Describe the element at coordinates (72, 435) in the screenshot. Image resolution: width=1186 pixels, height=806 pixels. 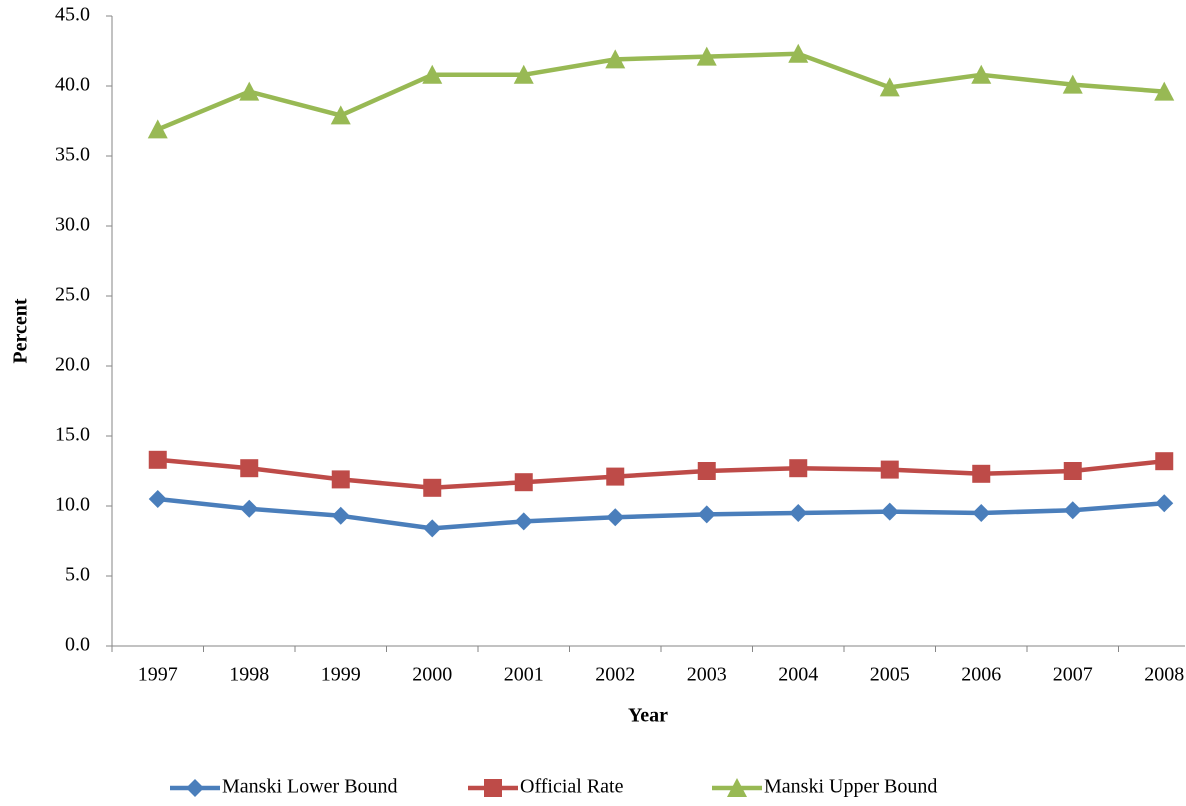
I see `y-tick-label: 15.0` at that location.